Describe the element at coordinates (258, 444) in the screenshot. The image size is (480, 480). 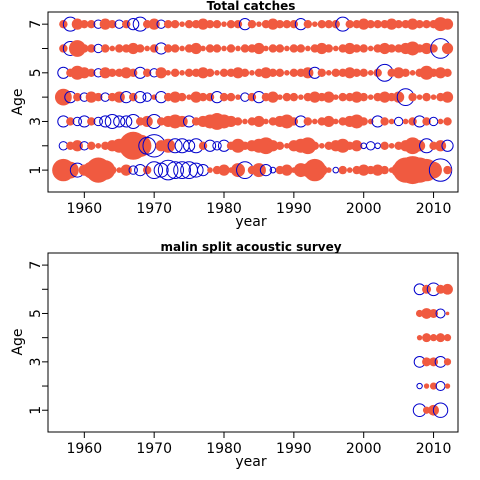
I see `panel-2-x-axis: 1960 1970 1980 1990 2000 2010` at that location.